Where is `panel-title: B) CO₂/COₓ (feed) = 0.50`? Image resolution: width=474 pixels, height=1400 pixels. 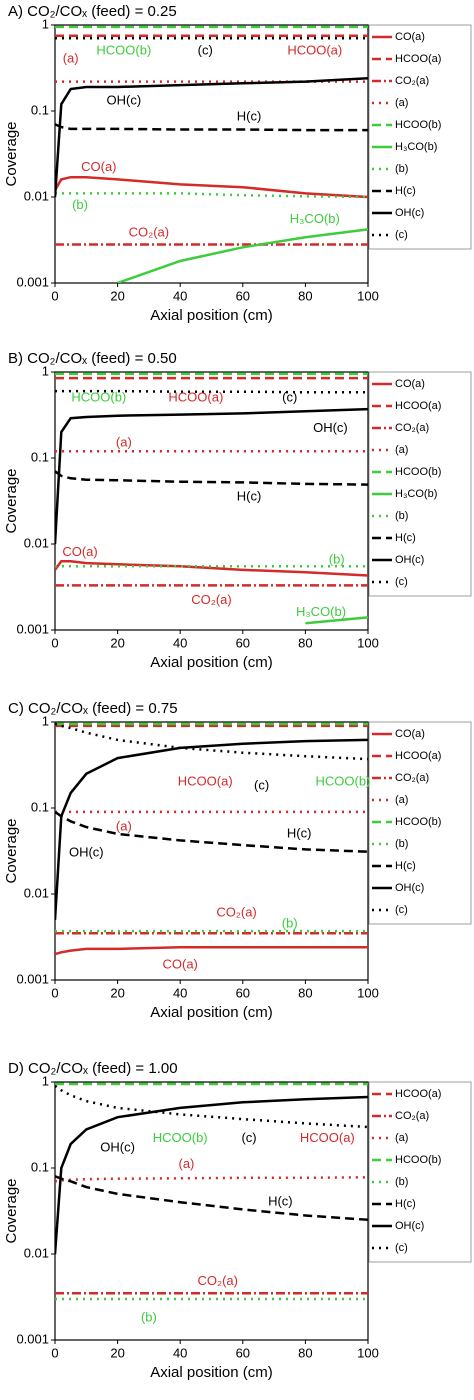 panel-title: B) CO₂/COₓ (feed) = 0.50 is located at coordinates (92, 358).